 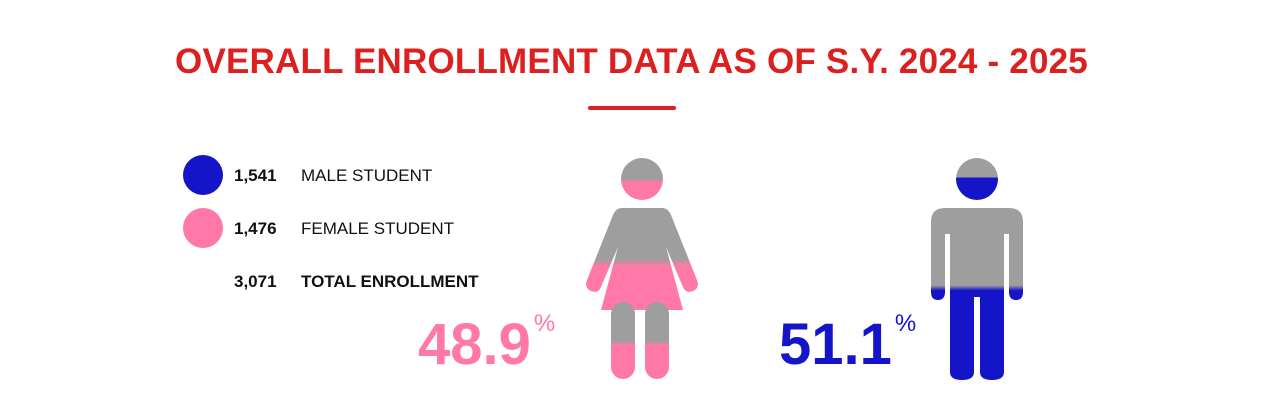 I want to click on female-percentage: 48.9%, so click(x=486, y=343).